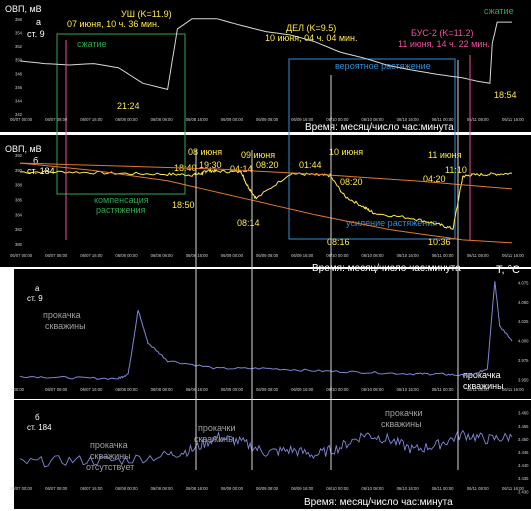 The height and width of the screenshot is (511, 531). Describe the element at coordinates (523, 491) in the screenshot. I see `y-tick-label: 3.430` at that location.